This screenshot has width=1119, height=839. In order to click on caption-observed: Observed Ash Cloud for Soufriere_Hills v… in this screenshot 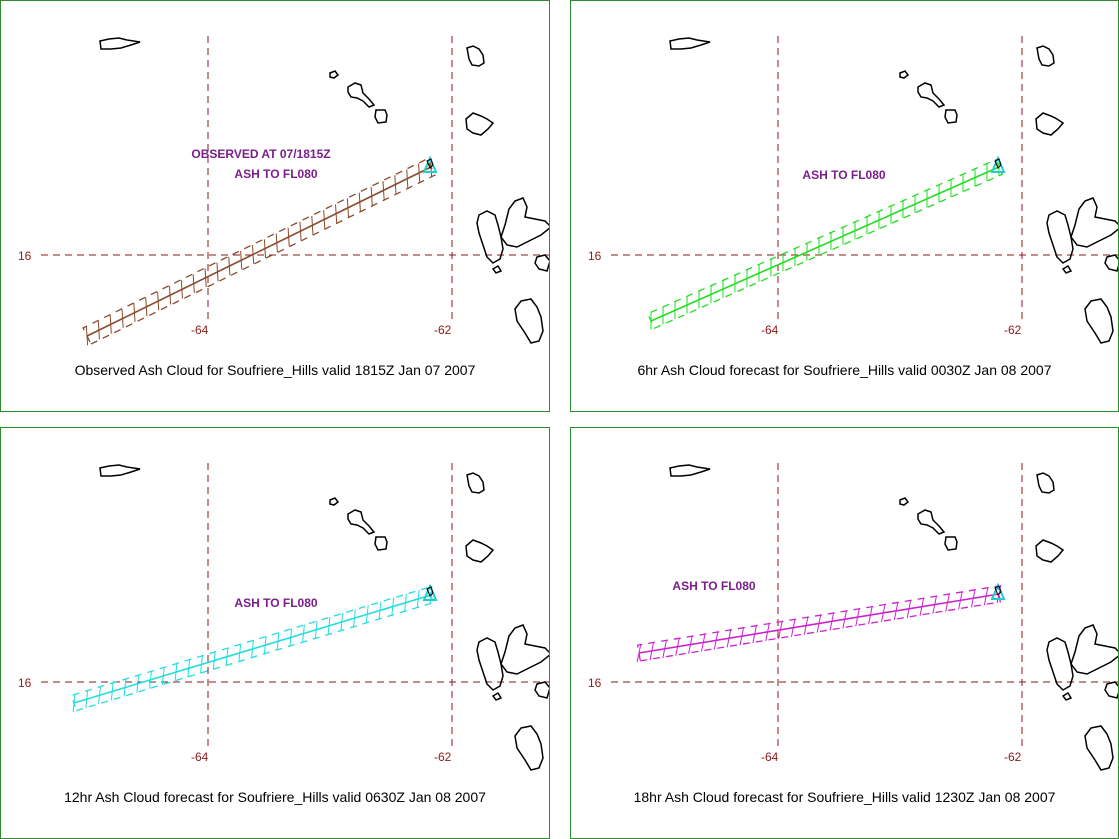, I will do `click(275, 370)`.